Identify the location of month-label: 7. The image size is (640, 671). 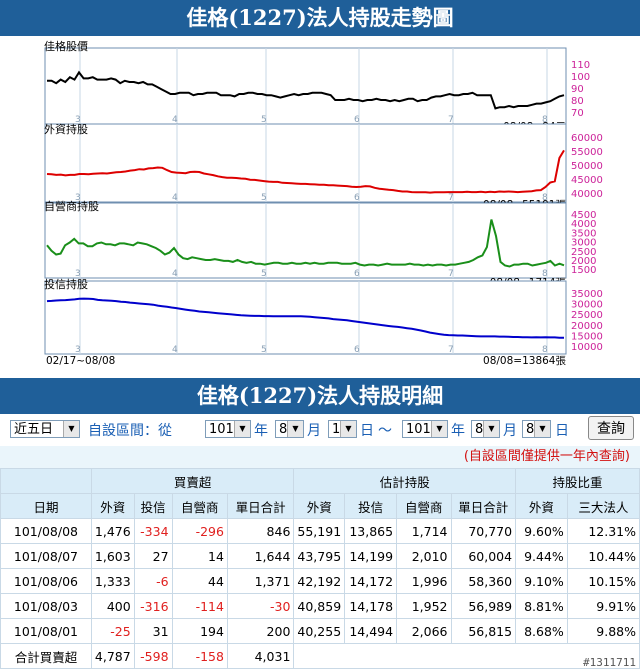
(451, 198).